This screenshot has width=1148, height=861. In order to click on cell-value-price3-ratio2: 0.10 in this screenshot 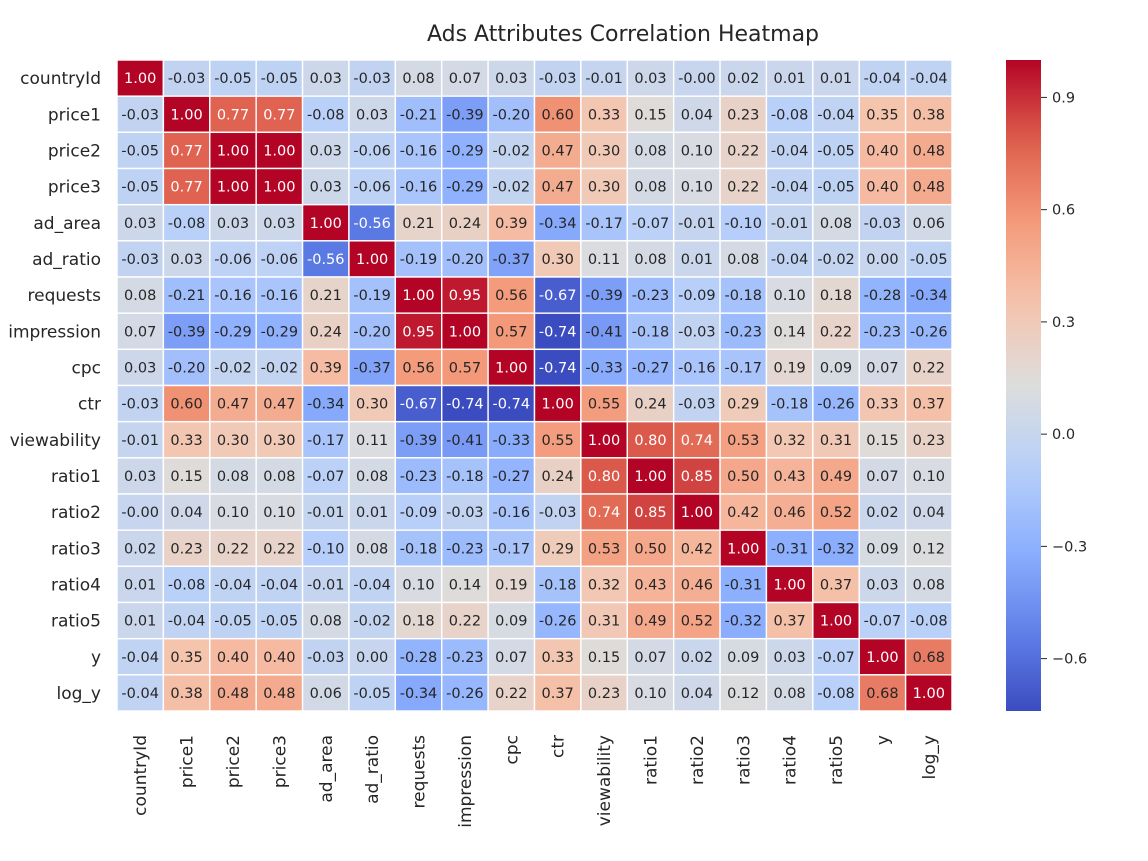, I will do `click(697, 188)`.